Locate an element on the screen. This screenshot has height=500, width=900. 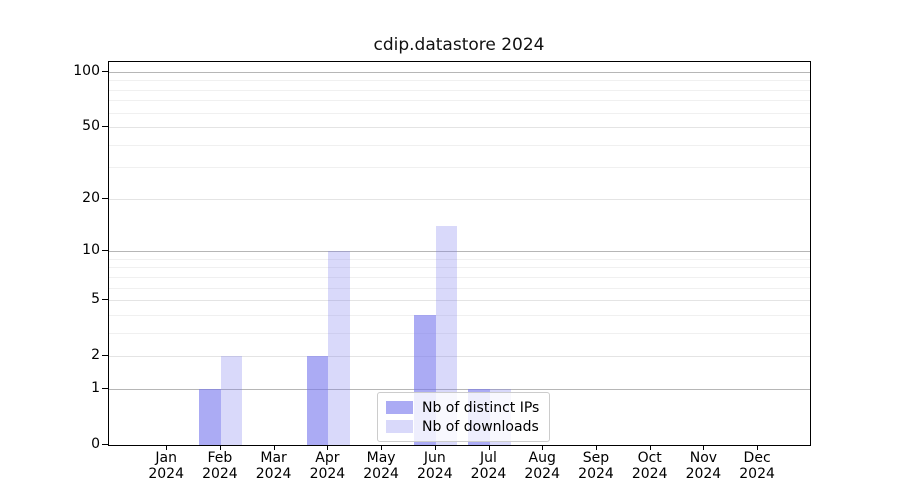
y-tick-label-0: 0 is located at coordinates (95, 444).